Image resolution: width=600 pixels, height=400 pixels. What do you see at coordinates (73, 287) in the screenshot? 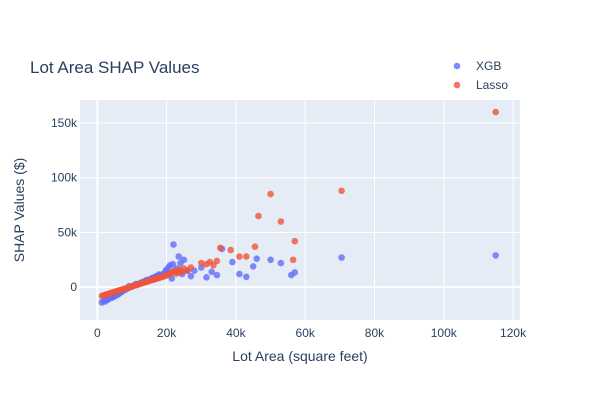
I see `y-tick-label: 0` at bounding box center [73, 287].